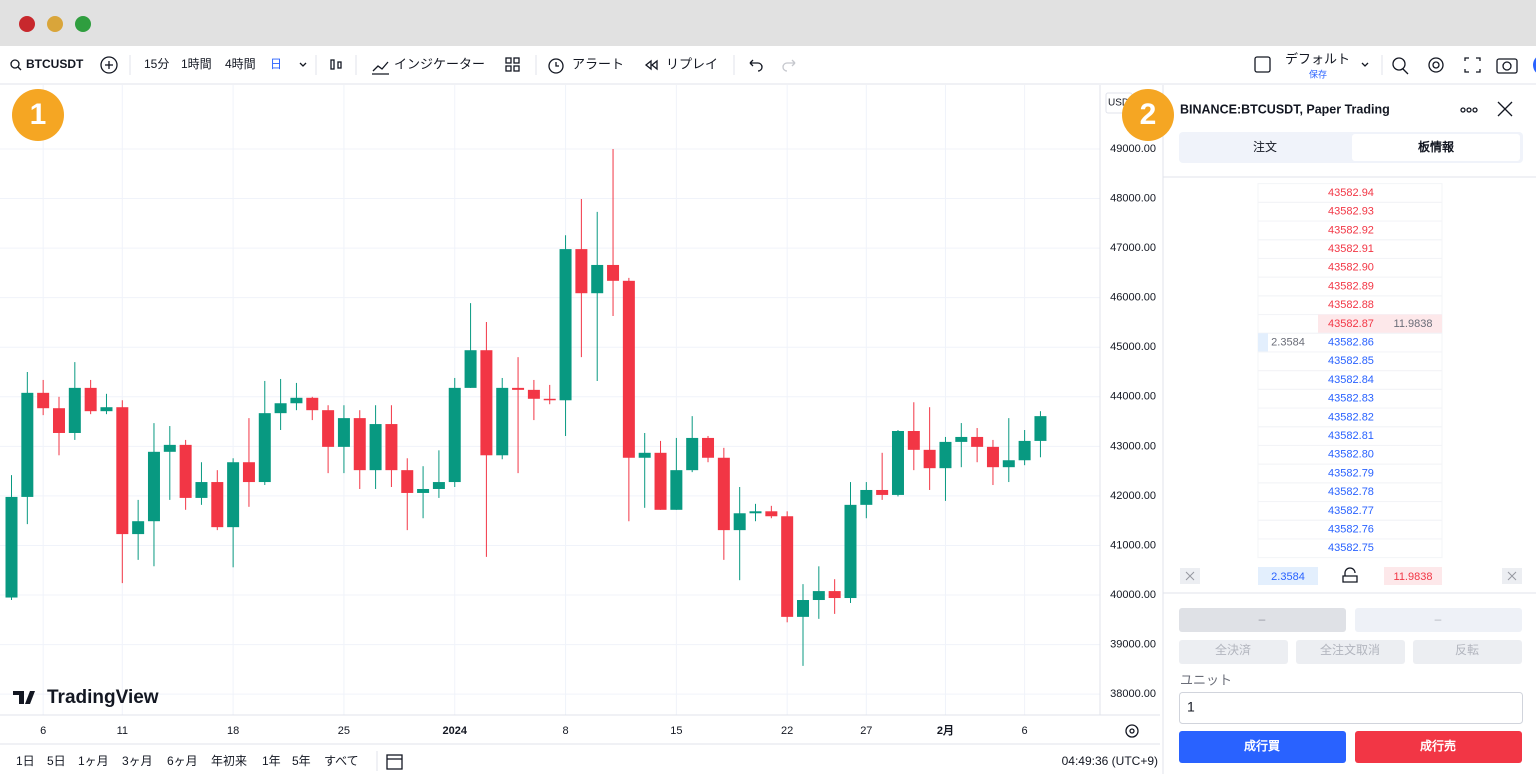 This screenshot has width=1536, height=774. I want to click on clock: 04:49:36 (UTC+9), so click(1110, 761).